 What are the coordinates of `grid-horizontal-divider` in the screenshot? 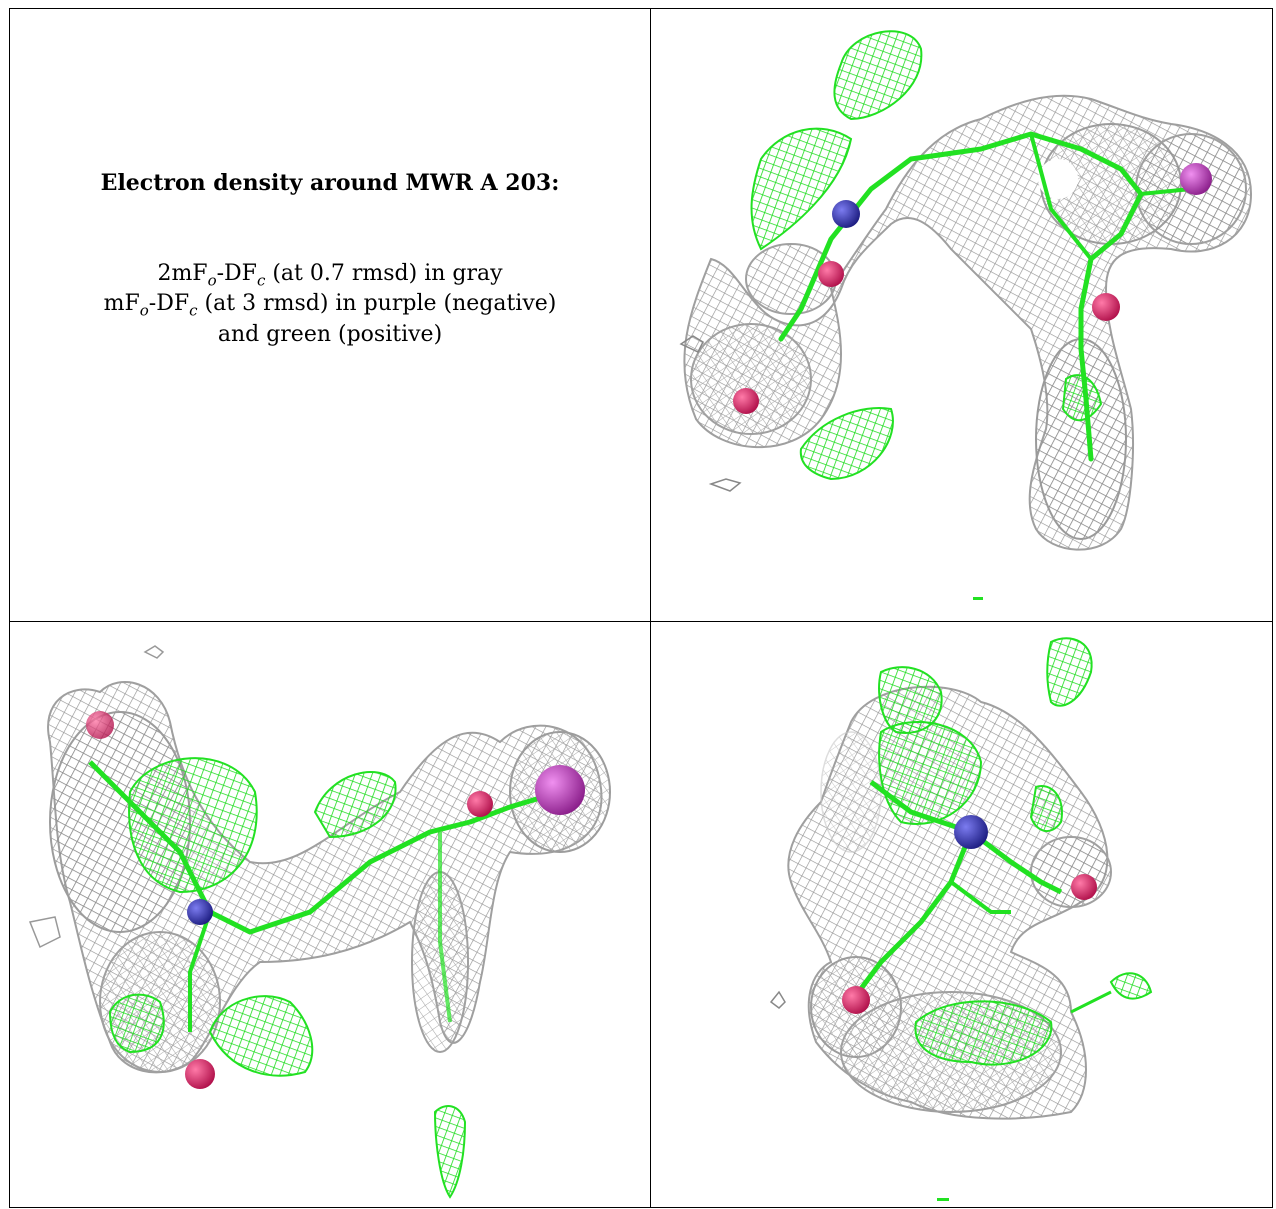 It's located at (641, 621).